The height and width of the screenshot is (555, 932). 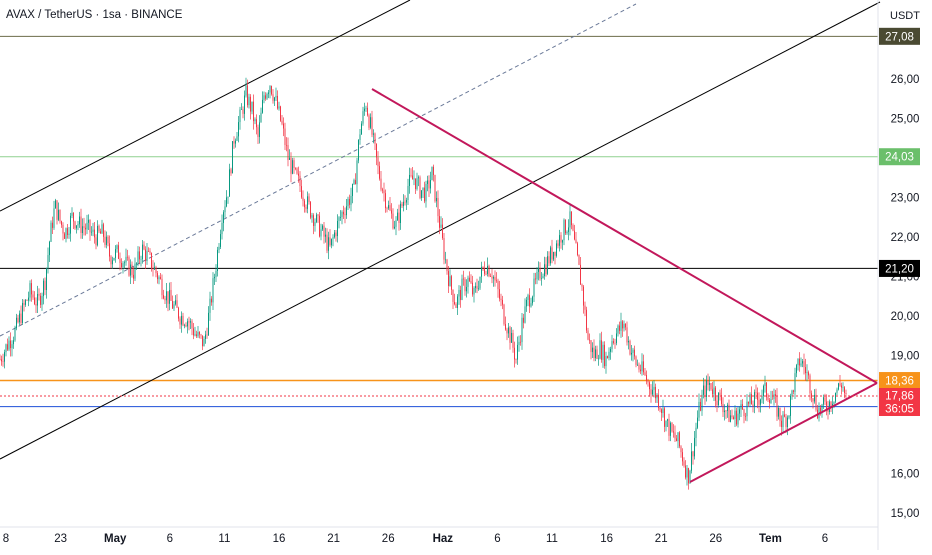 What do you see at coordinates (899, 37) in the screenshot?
I see `level-price-label: 27,08` at bounding box center [899, 37].